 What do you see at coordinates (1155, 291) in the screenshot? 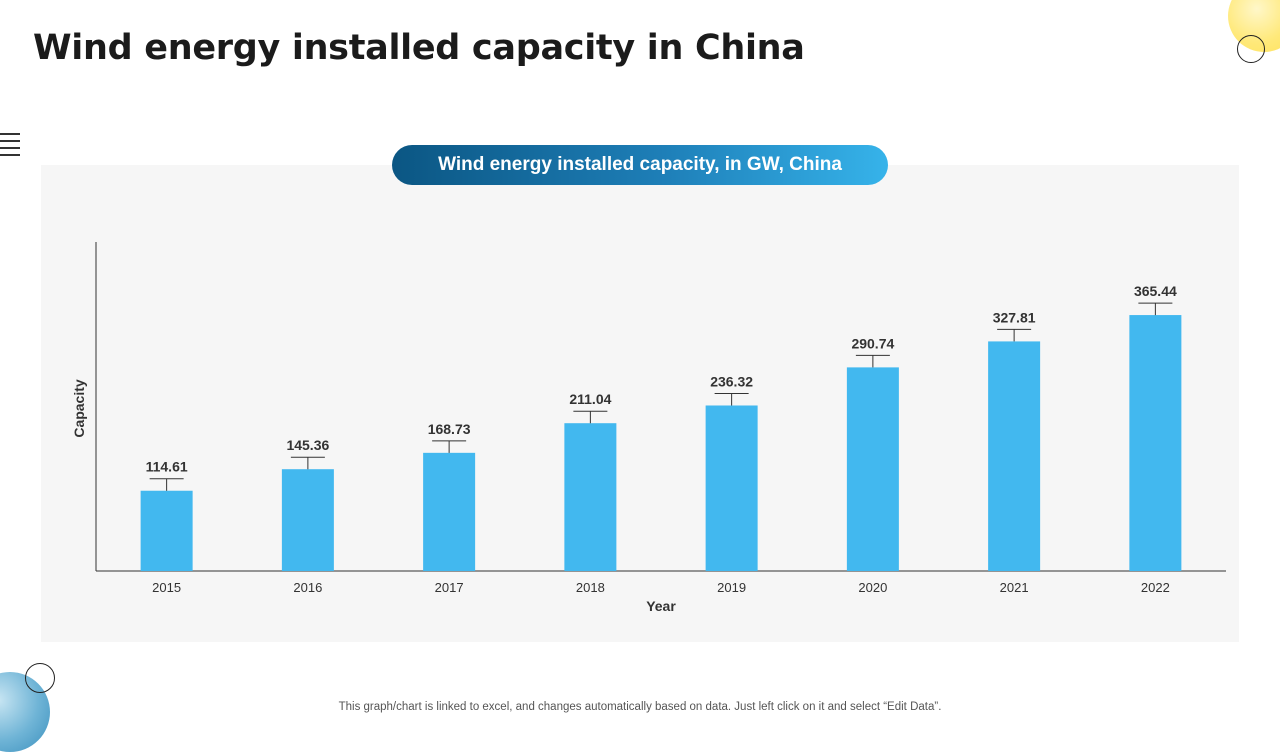
I see `data-label: 365.44` at bounding box center [1155, 291].